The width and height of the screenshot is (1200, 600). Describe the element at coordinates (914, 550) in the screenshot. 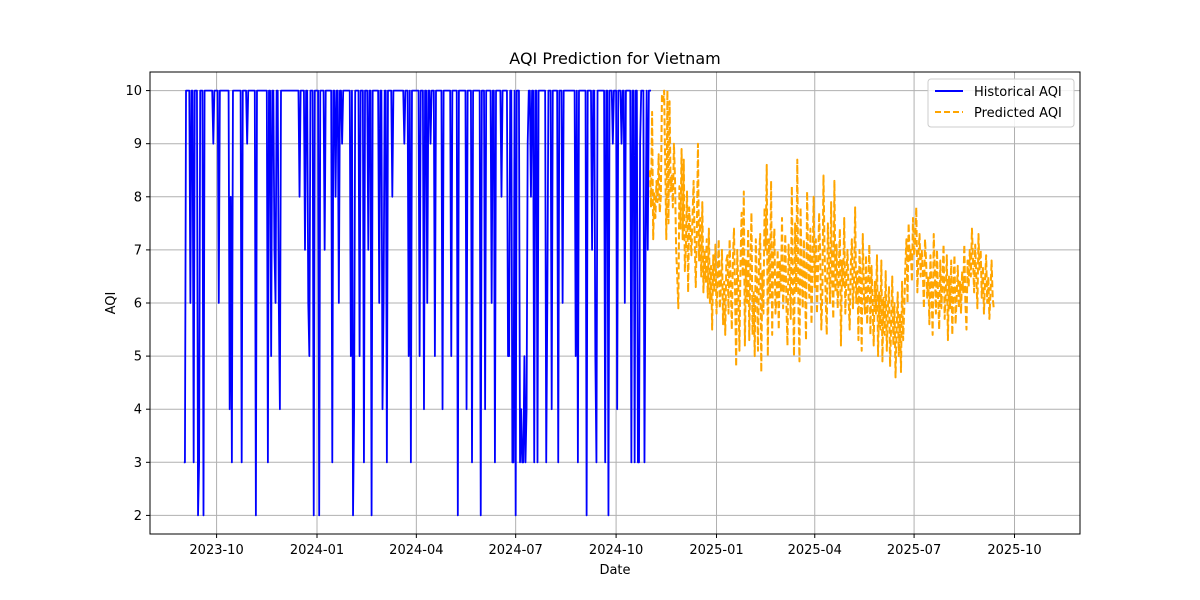

I see `x-tick-label: 2025-07` at that location.